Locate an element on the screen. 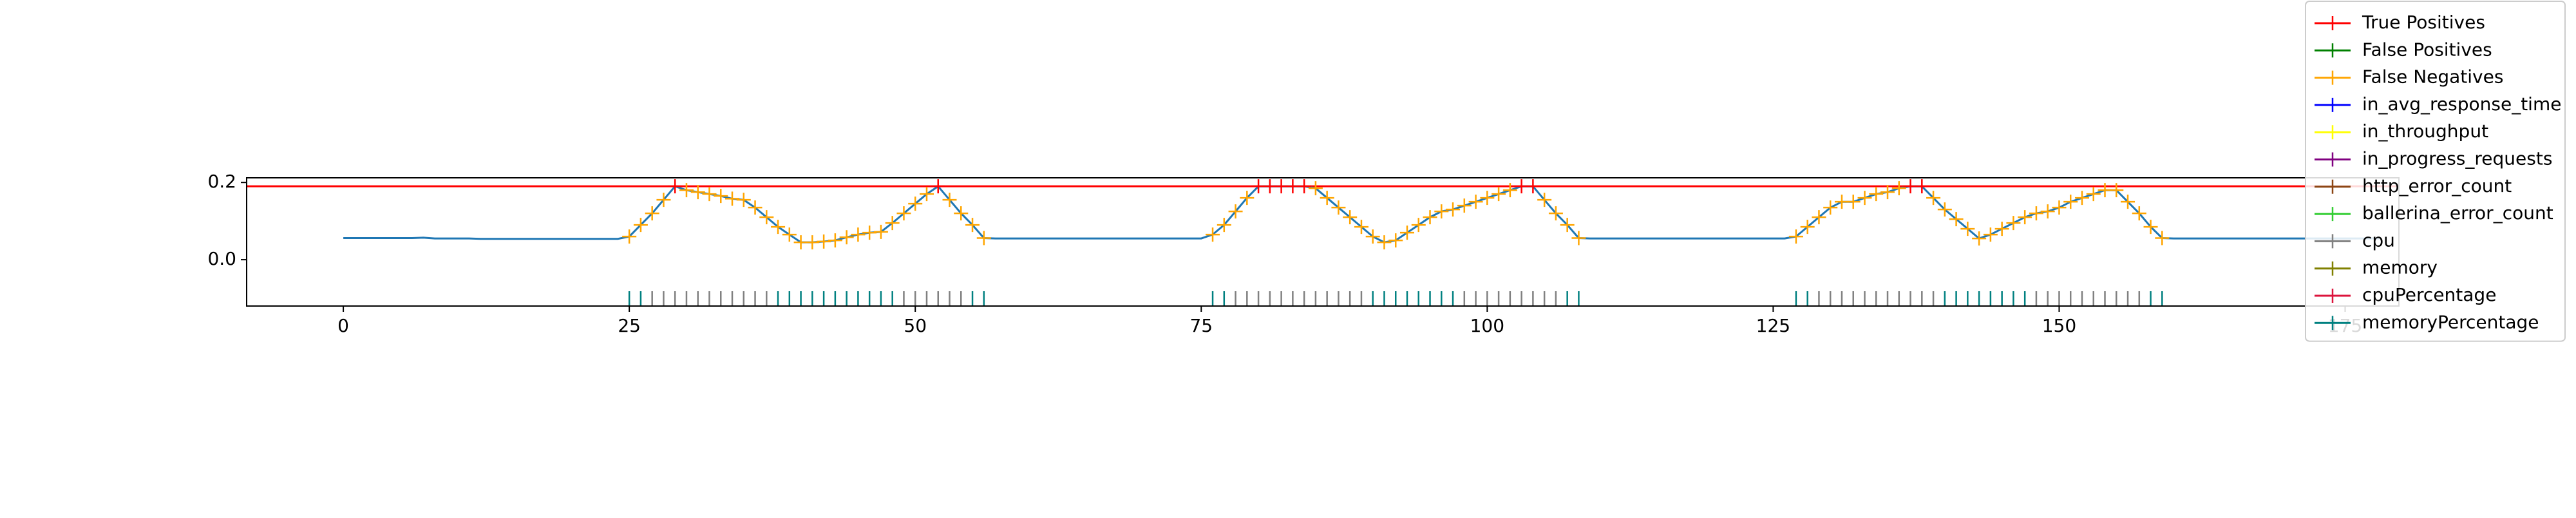  legend-label: ballerina_error_count is located at coordinates (2458, 213).